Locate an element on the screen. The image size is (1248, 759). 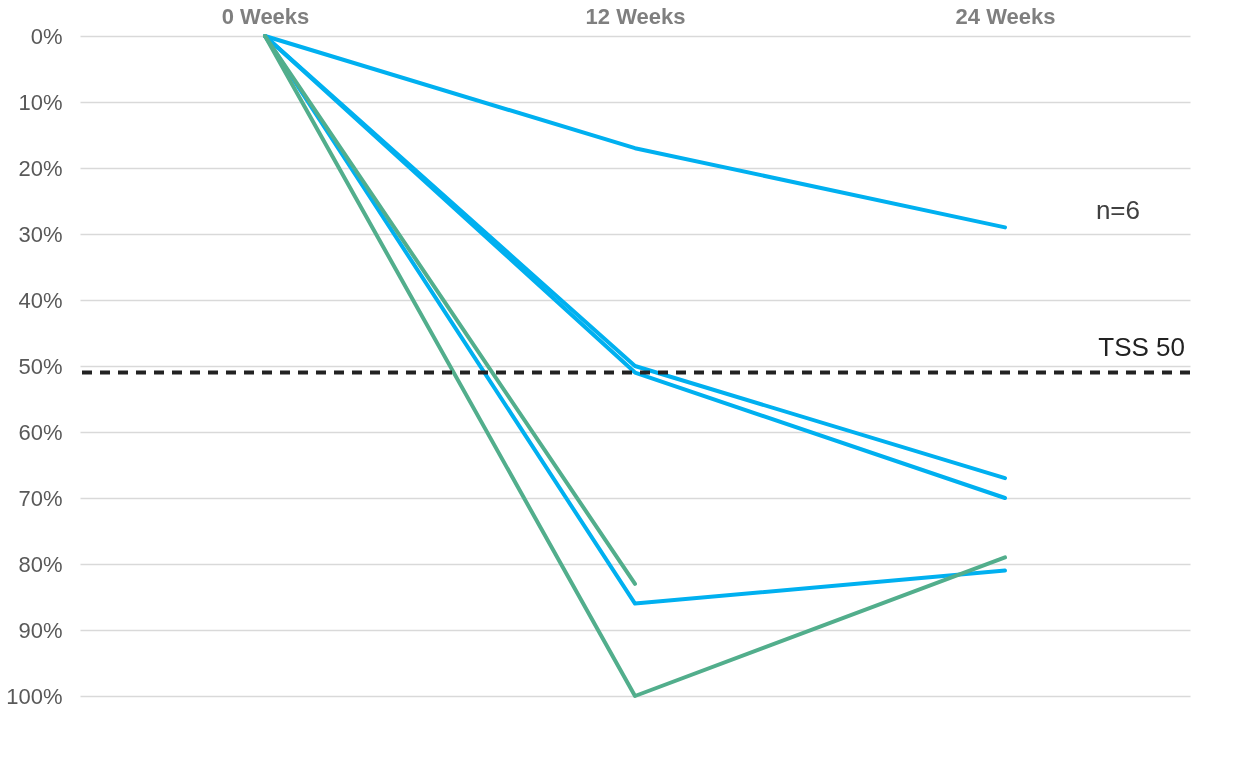
y-tick-label: 10% is located at coordinates (40, 102).